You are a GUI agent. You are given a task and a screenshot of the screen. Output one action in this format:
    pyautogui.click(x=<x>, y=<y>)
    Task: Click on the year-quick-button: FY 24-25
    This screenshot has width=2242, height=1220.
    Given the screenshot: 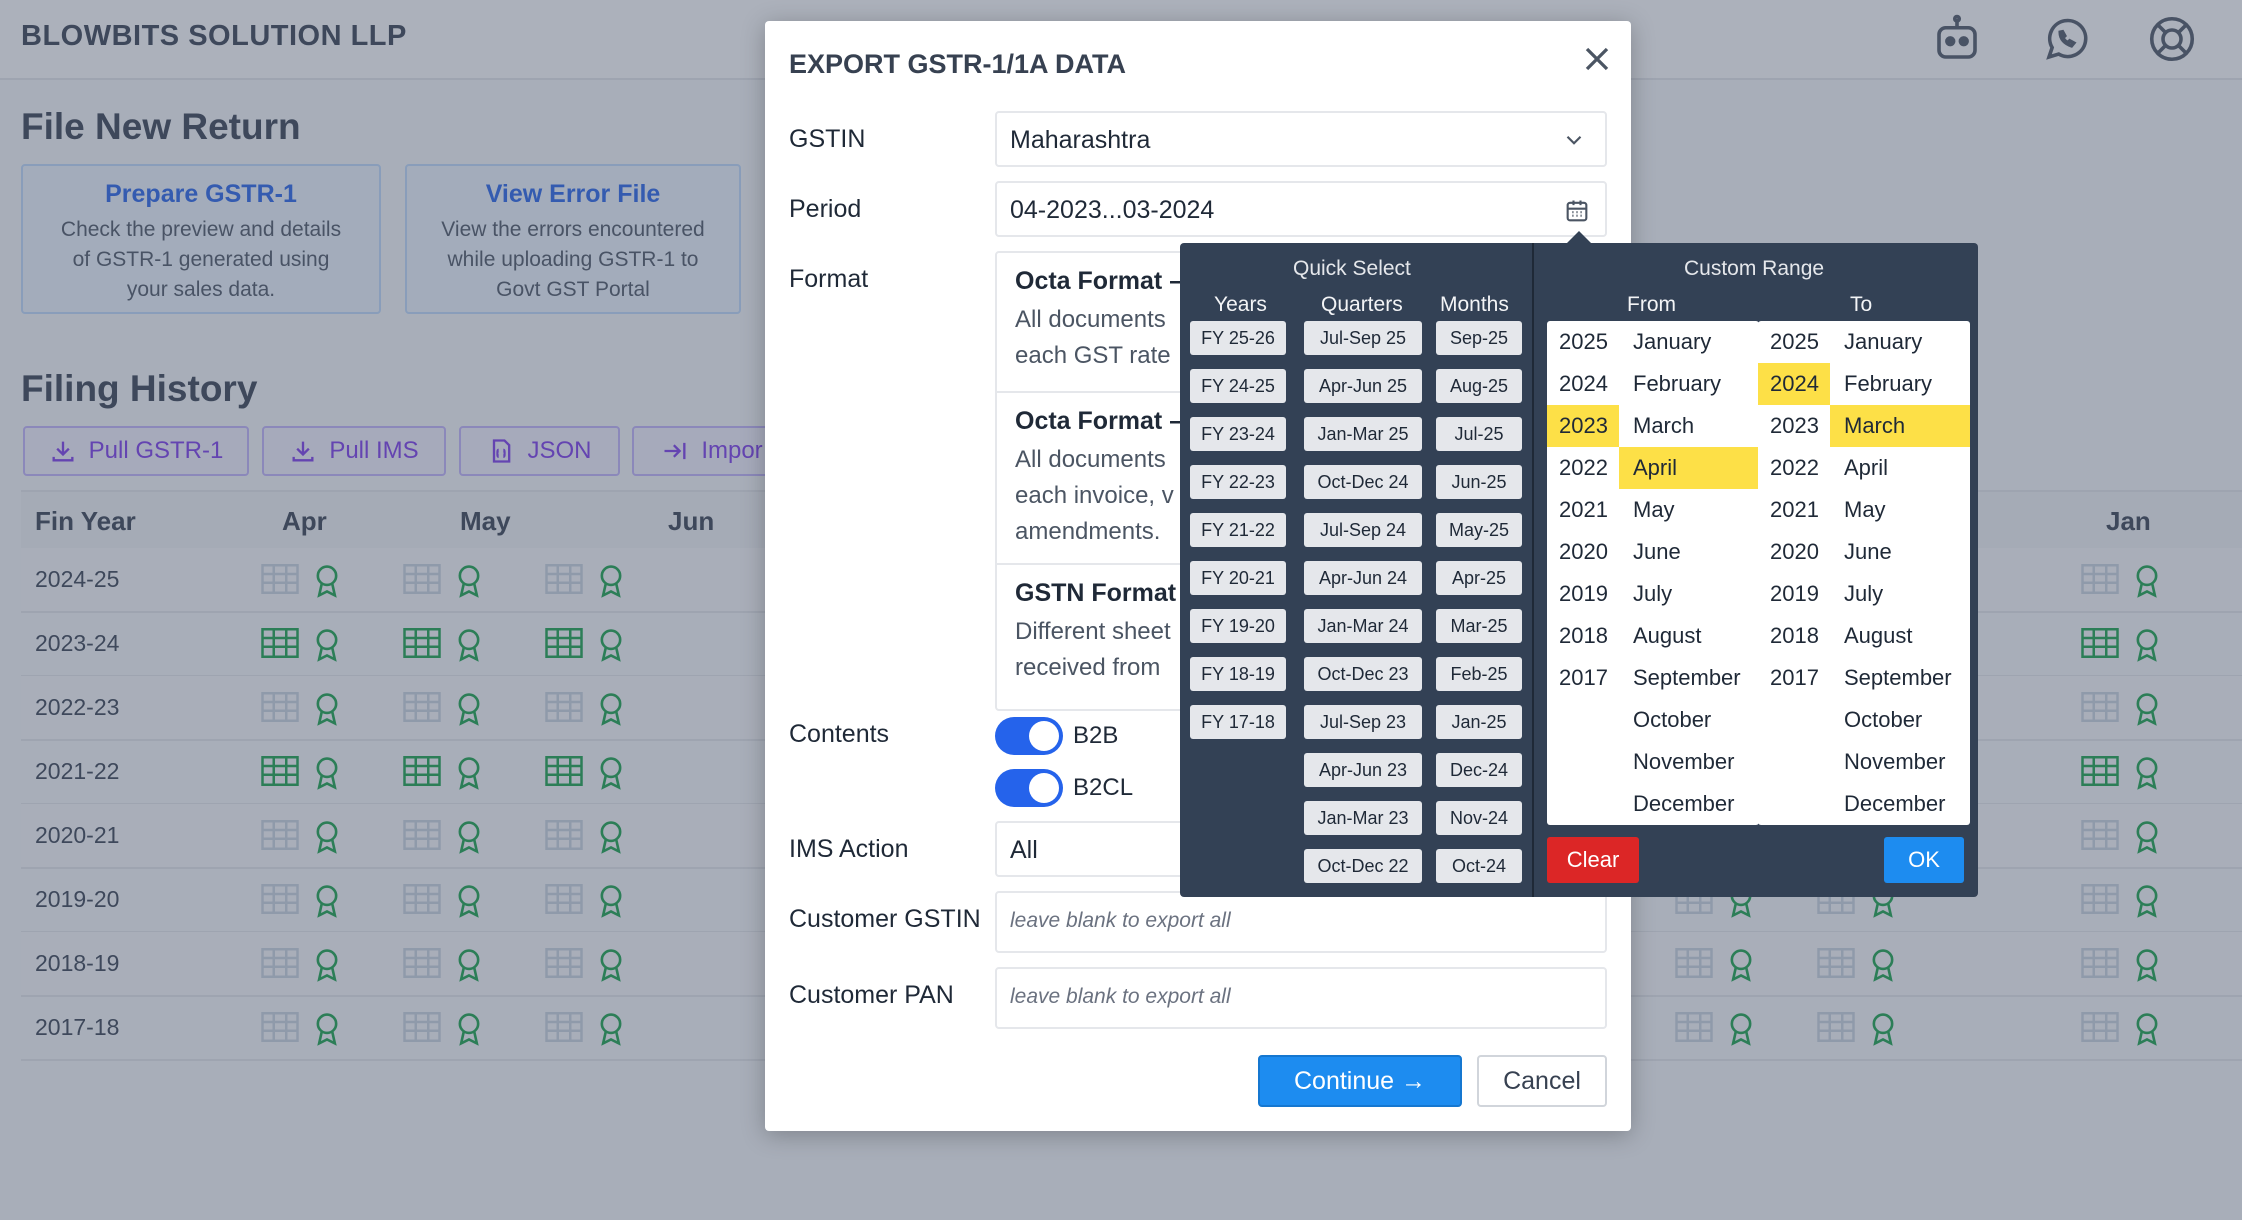 What is the action you would take?
    pyautogui.click(x=1238, y=386)
    